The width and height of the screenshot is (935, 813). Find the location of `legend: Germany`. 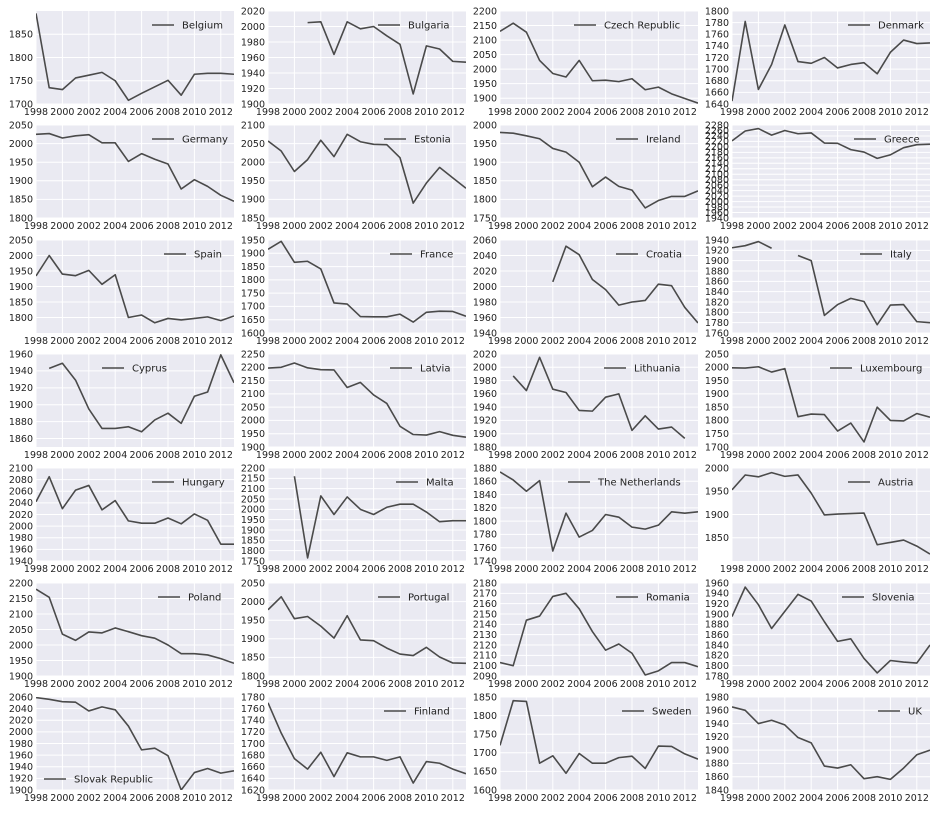

legend: Germany is located at coordinates (190, 140).